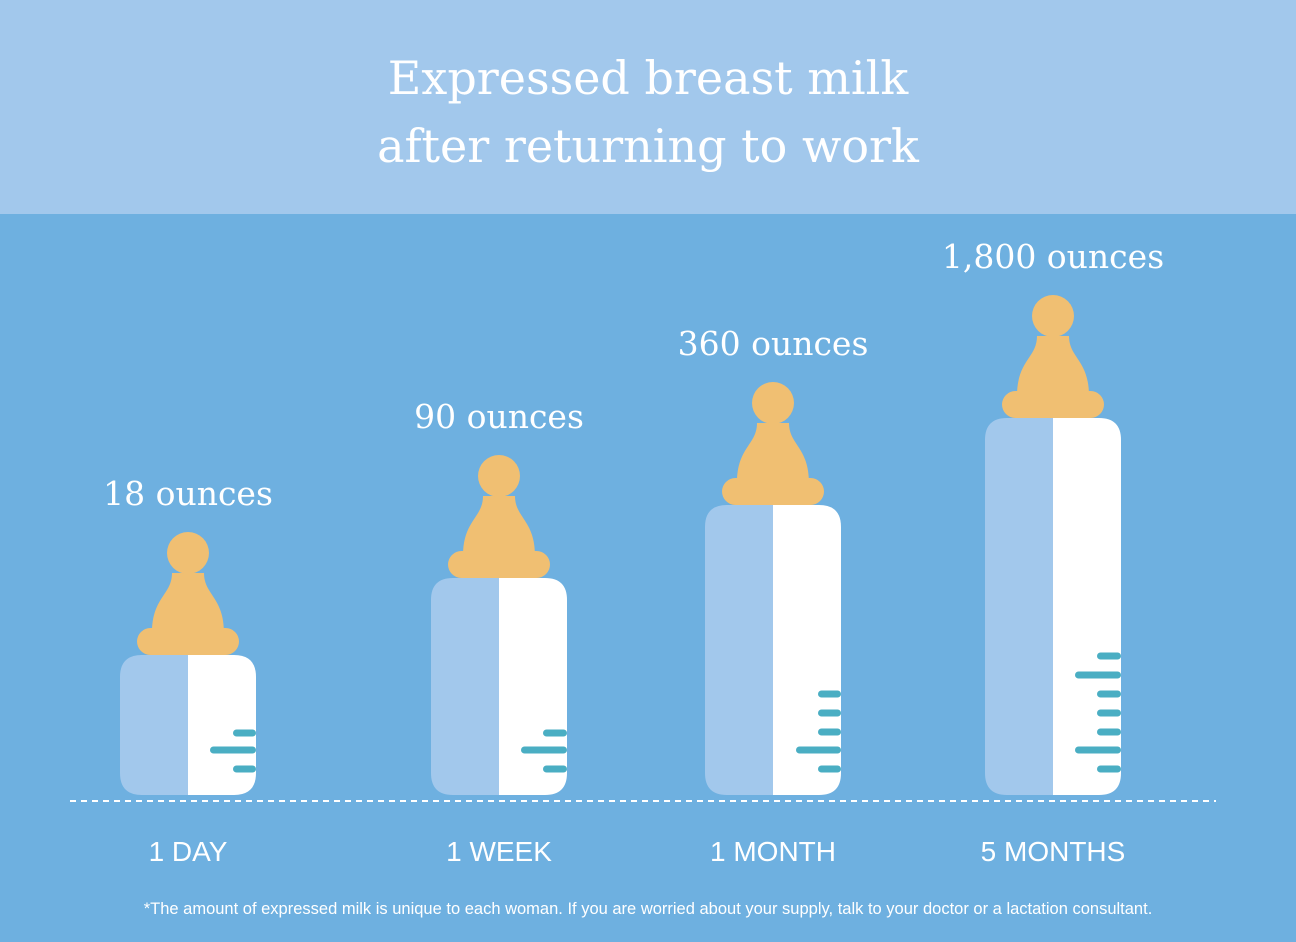 Image resolution: width=1296 pixels, height=942 pixels. Describe the element at coordinates (188, 851) in the screenshot. I see `category-label: 1 DAY` at that location.